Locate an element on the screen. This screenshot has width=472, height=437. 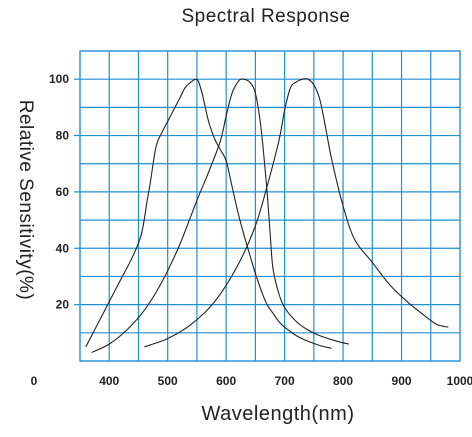
x-tick-label: 900 is located at coordinates (402, 381).